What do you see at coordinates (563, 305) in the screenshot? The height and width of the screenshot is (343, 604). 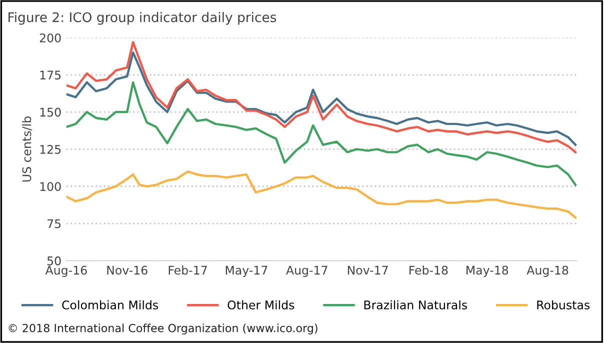 I see `legend-label: Robustas` at bounding box center [563, 305].